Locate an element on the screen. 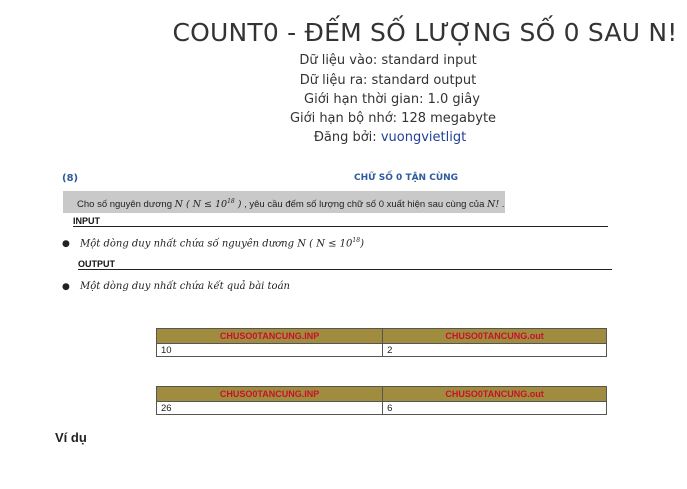  meta-output: Dữ liệu ra: standard output is located at coordinates (388, 80).